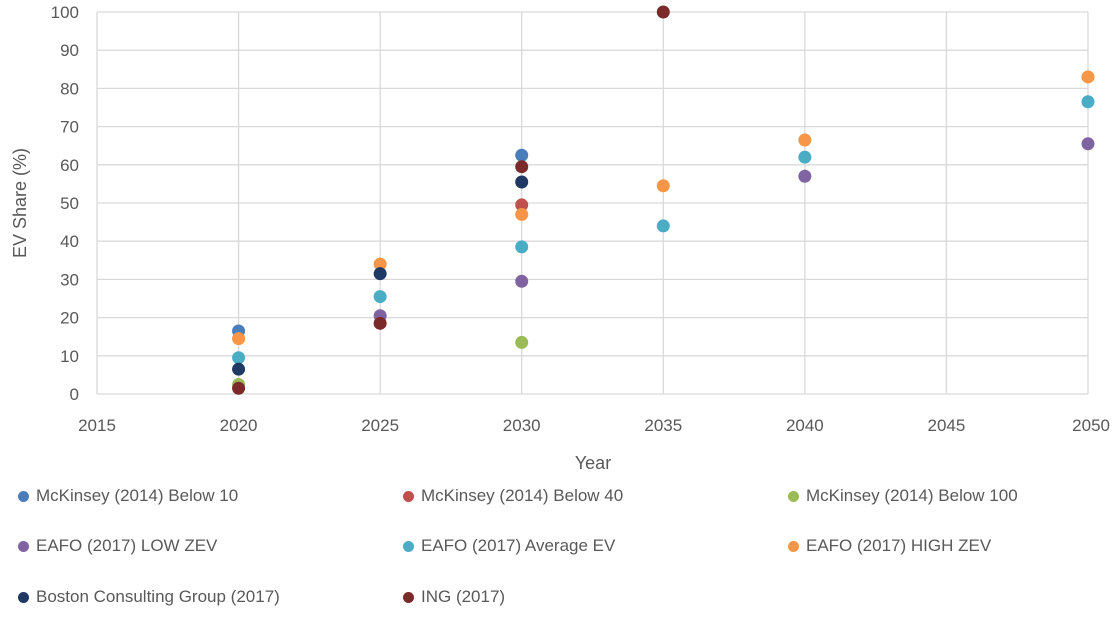 Image resolution: width=1112 pixels, height=619 pixels. Describe the element at coordinates (1091, 425) in the screenshot. I see `x-tick-label: 2050` at that location.